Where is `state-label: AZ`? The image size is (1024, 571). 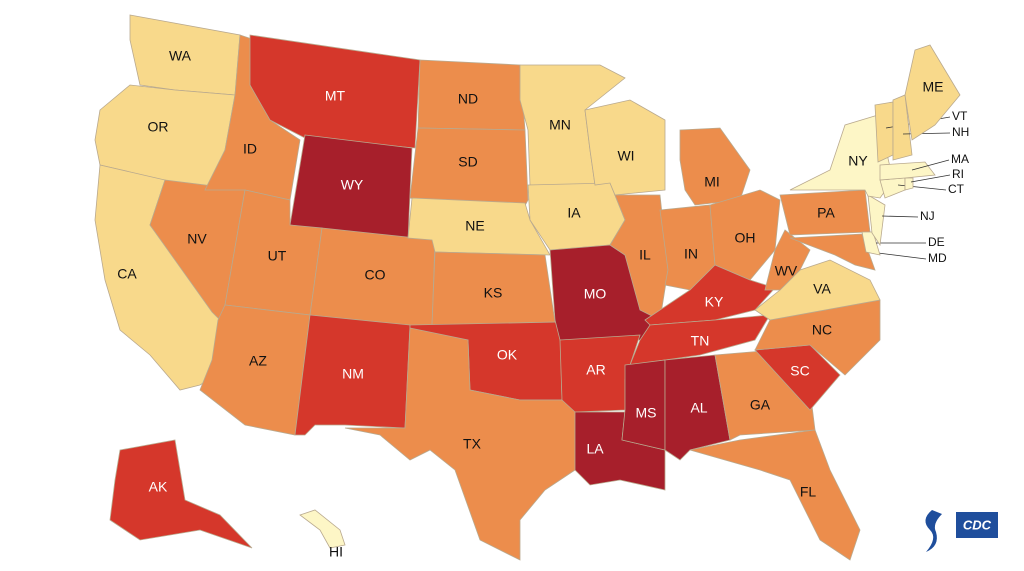 state-label: AZ is located at coordinates (258, 361).